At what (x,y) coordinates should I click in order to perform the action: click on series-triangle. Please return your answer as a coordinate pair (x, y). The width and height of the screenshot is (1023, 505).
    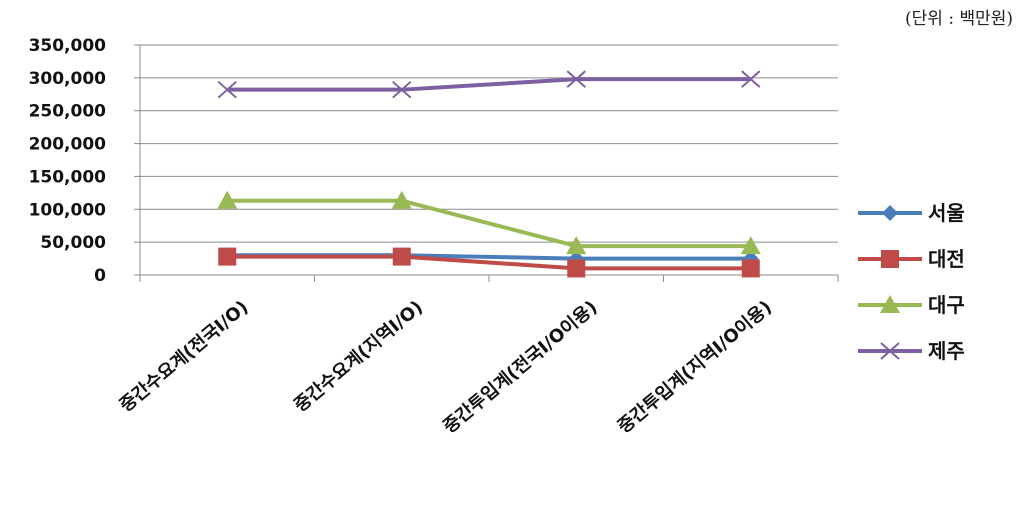
    Looking at the image, I should click on (489, 222).